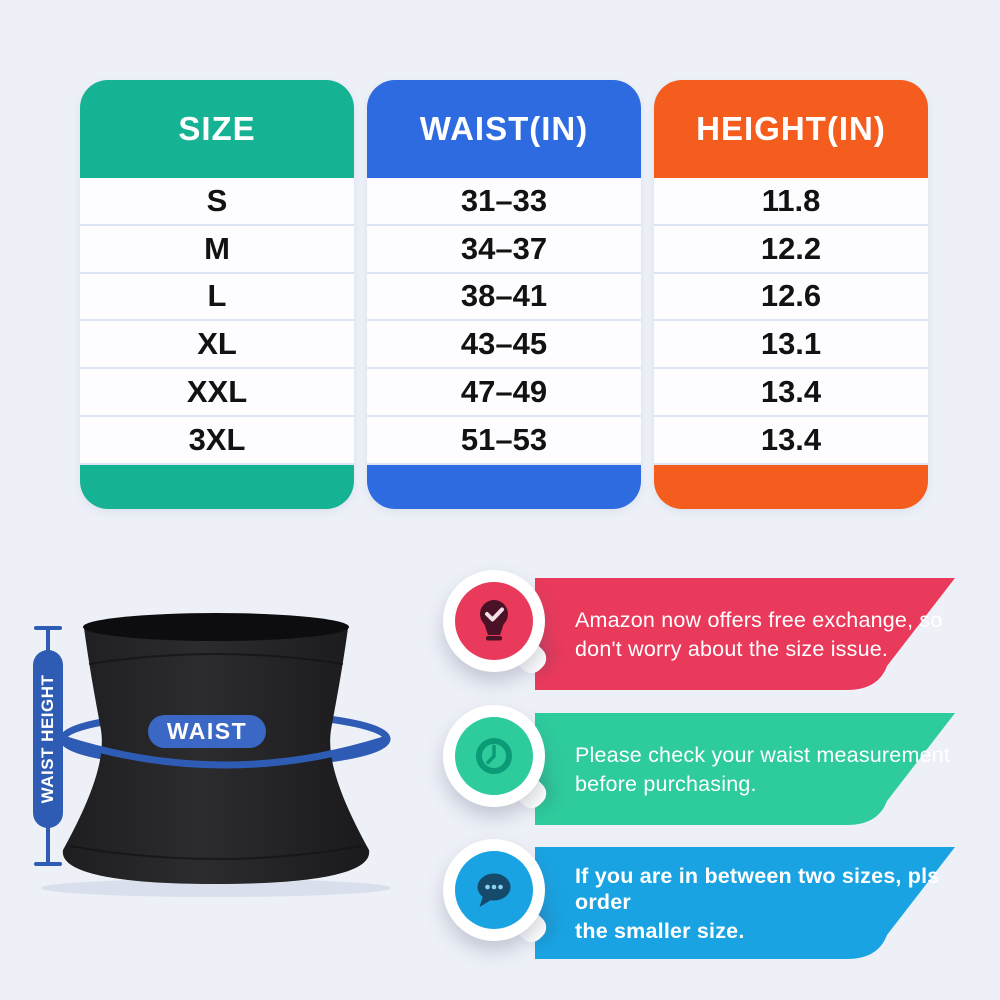 This screenshot has height=1000, width=1000. What do you see at coordinates (216, 852) in the screenshot?
I see `trainer-stitch-bottom` at bounding box center [216, 852].